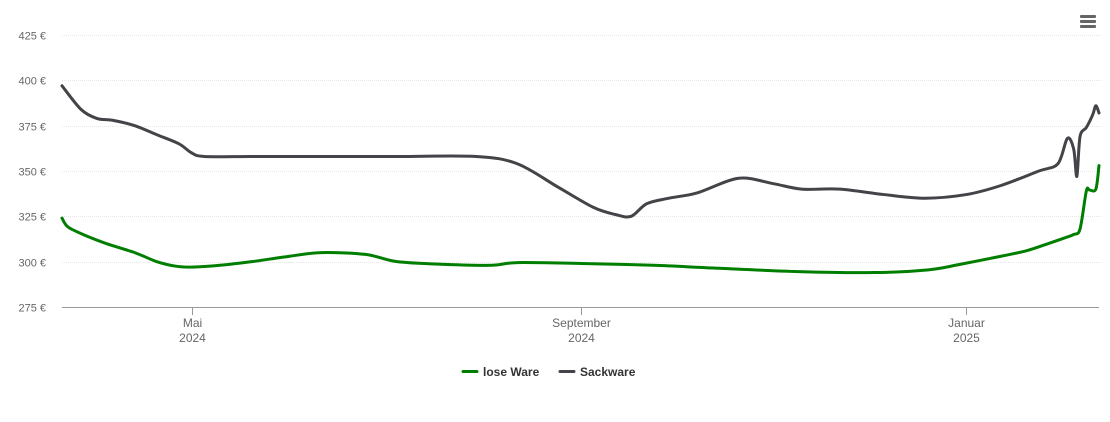 The image size is (1110, 422). I want to click on y-axis-labels: 275 € 300 € 325 € 350 € 375 € 400 € 425 €, so click(32, 173).